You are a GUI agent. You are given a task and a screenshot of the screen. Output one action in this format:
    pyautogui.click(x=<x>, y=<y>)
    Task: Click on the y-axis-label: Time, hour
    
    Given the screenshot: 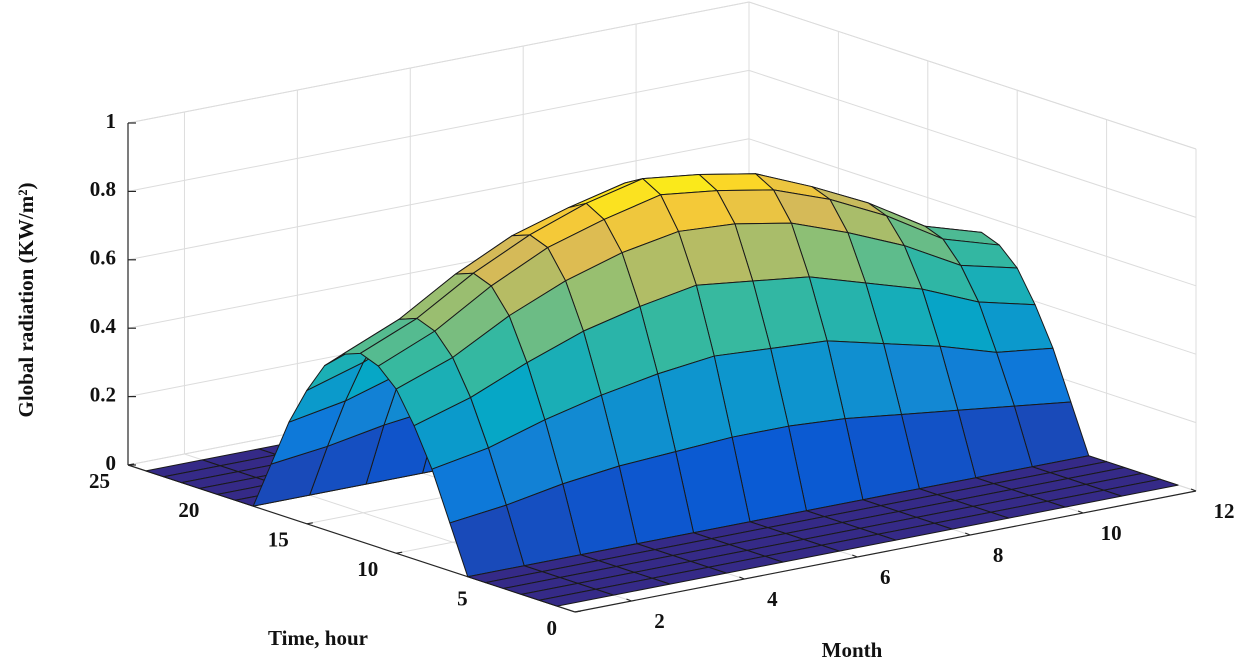 What is the action you would take?
    pyautogui.click(x=318, y=638)
    